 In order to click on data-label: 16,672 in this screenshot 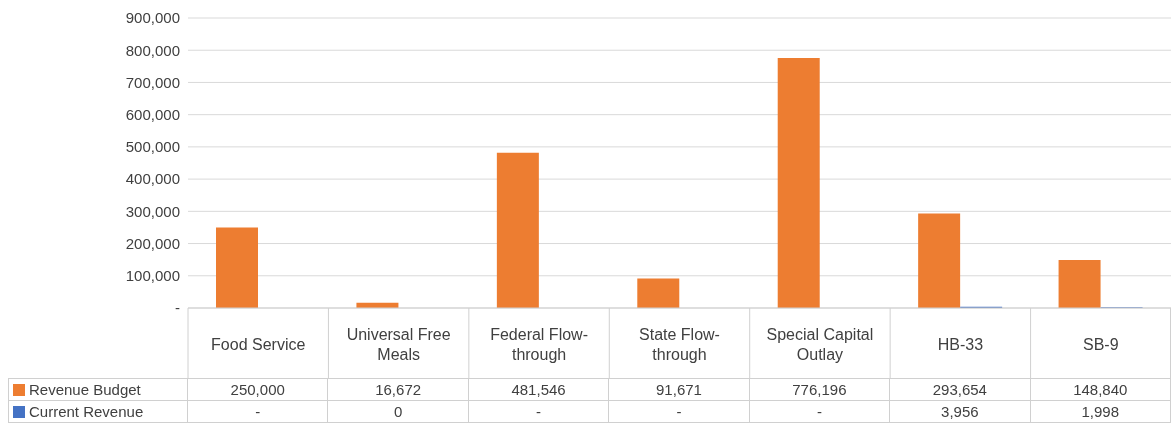, I will do `click(398, 389)`.